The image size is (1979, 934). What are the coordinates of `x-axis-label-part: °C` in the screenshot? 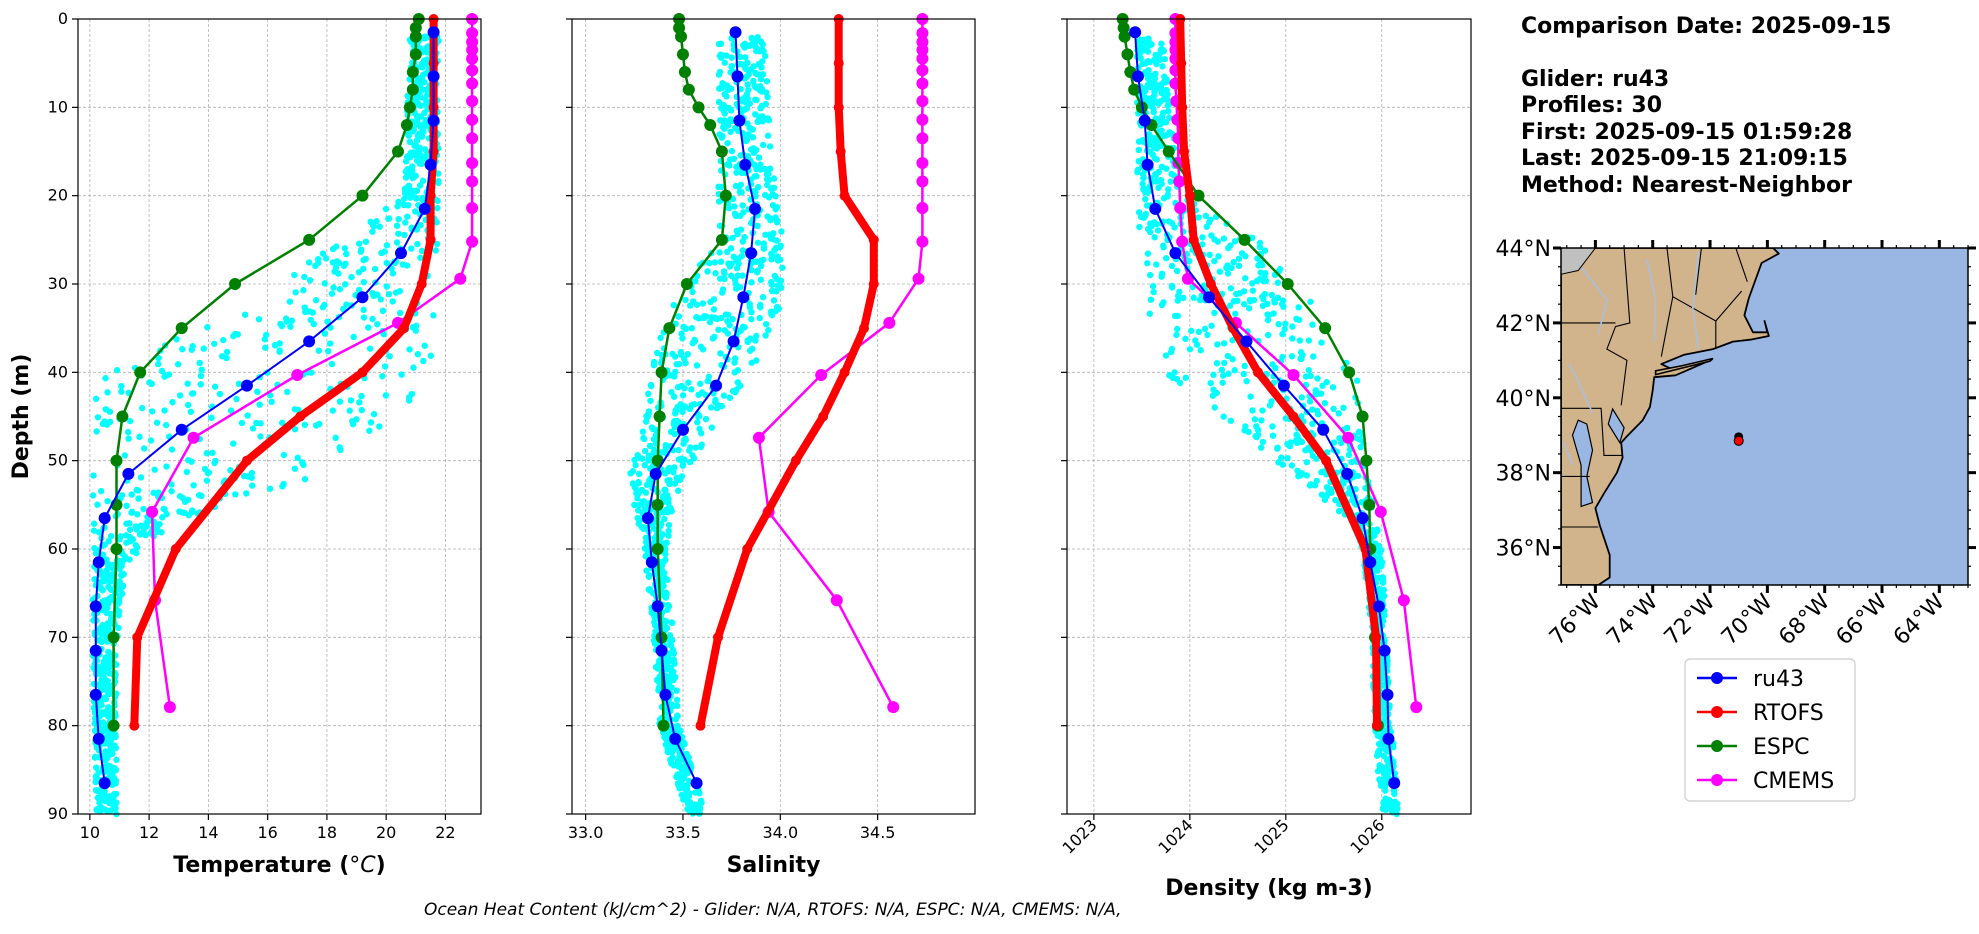 It's located at (362, 865).